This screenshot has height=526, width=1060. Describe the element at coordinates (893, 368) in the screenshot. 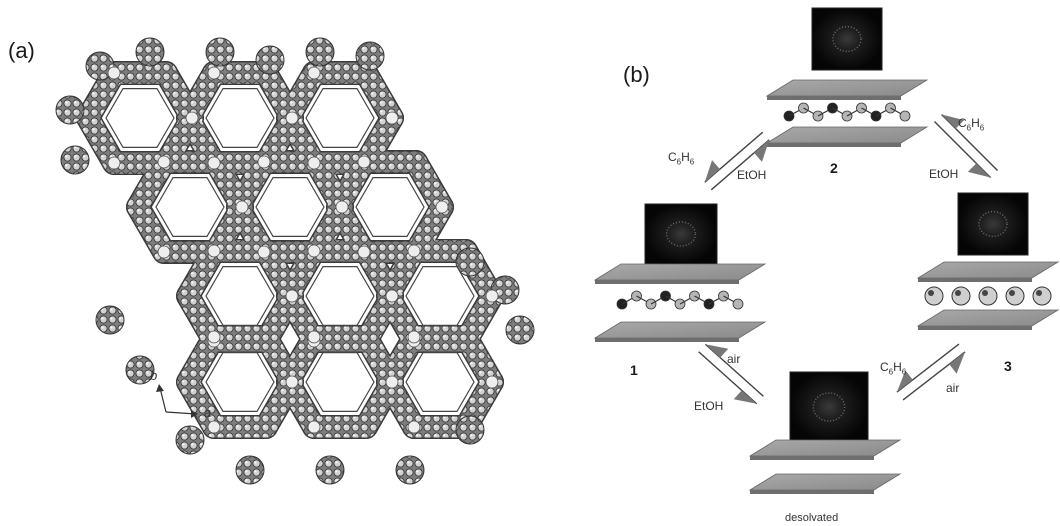

I see `solvent-label-c6h6-4to3: C6H6` at that location.